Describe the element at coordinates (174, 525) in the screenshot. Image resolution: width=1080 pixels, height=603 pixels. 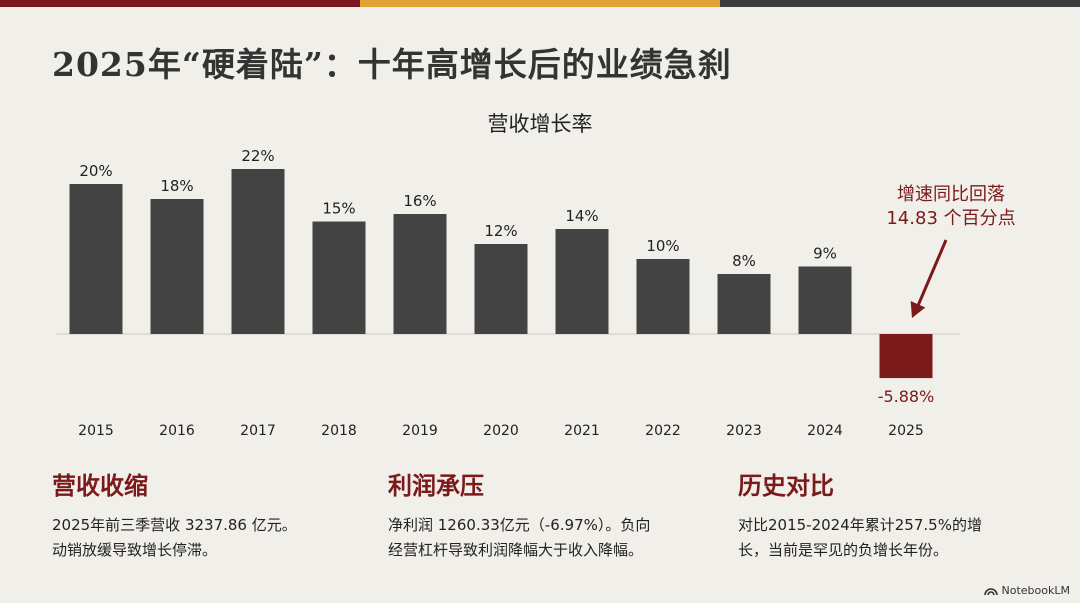
I see `card-text-line: 2025年前三季营收 3237.86 亿元。` at that location.